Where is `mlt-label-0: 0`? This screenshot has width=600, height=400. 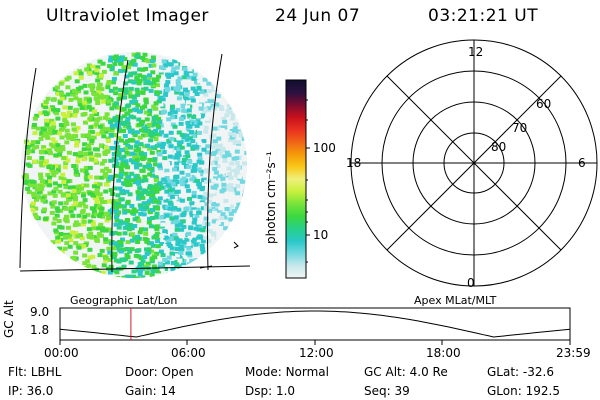 mlt-label-0: 0 is located at coordinates (471, 283).